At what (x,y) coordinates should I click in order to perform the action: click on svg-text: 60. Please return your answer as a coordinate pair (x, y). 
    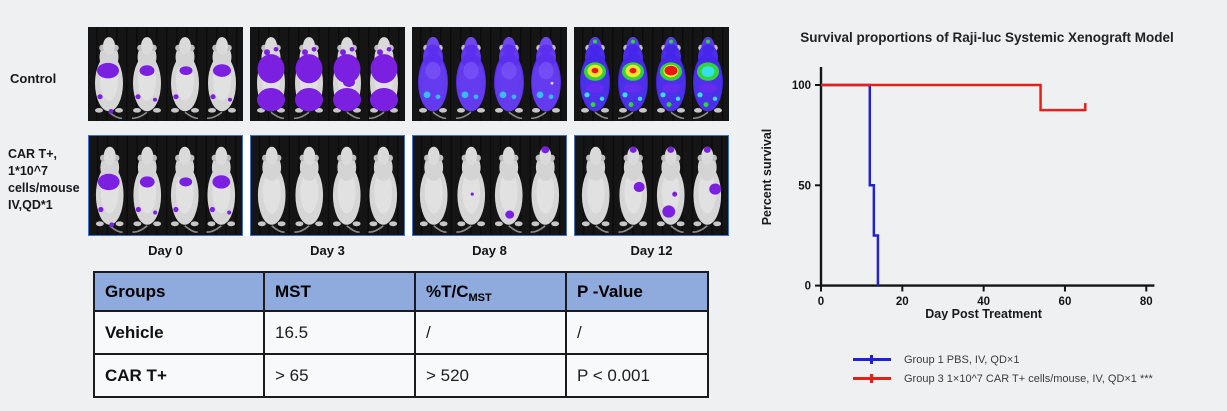
    Looking at the image, I should click on (1065, 302).